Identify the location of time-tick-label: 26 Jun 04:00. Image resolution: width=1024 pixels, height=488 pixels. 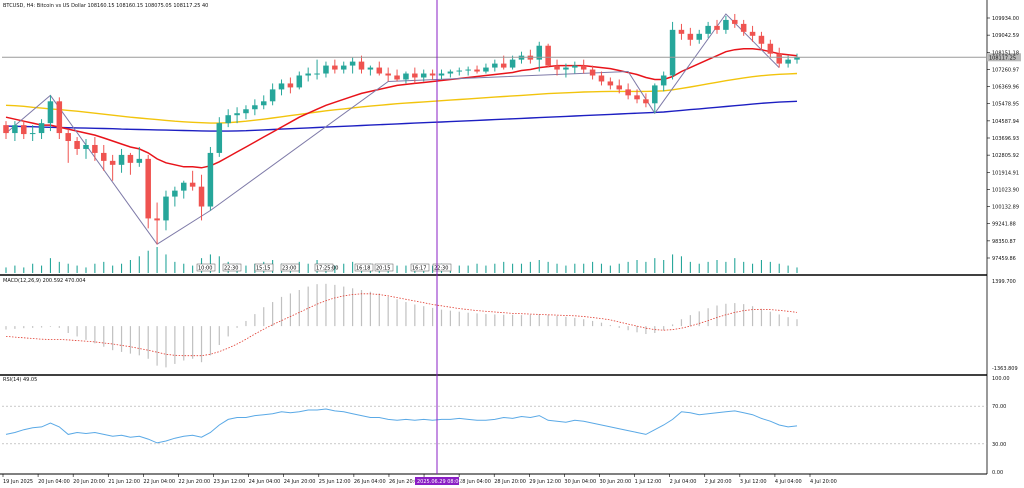
(370, 482).